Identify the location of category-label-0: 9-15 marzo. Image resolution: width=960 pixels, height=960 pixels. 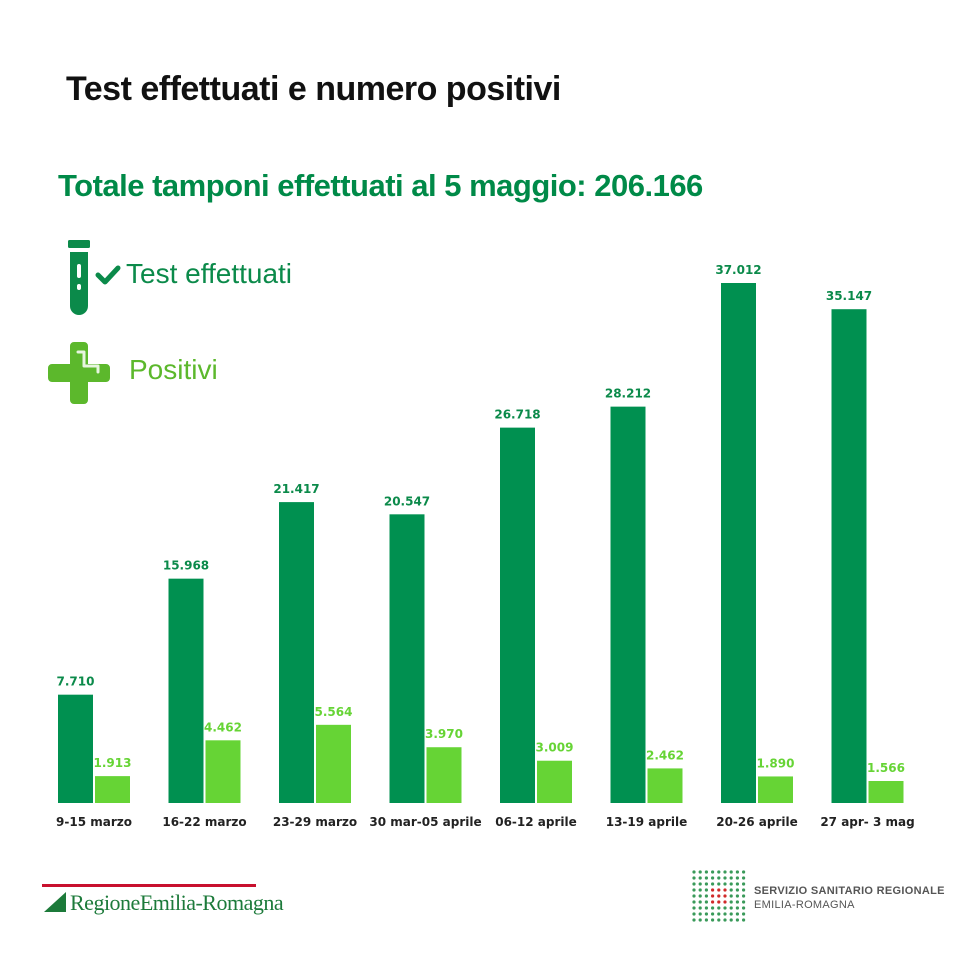
(94, 822).